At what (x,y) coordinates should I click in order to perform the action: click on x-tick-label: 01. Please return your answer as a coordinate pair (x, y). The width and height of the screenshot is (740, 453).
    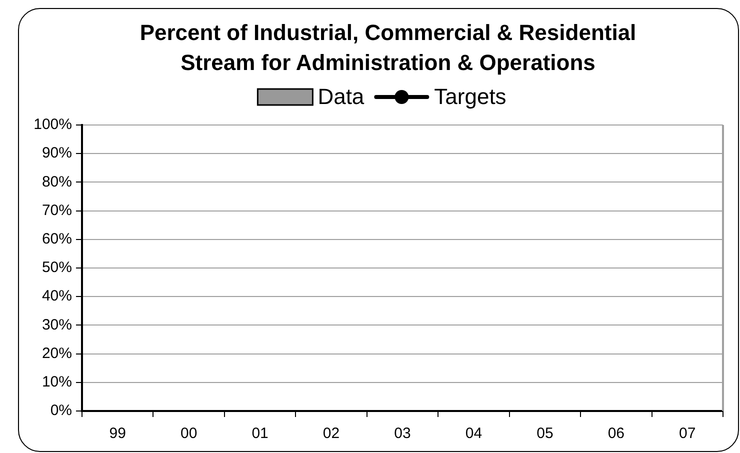
    Looking at the image, I should click on (260, 433).